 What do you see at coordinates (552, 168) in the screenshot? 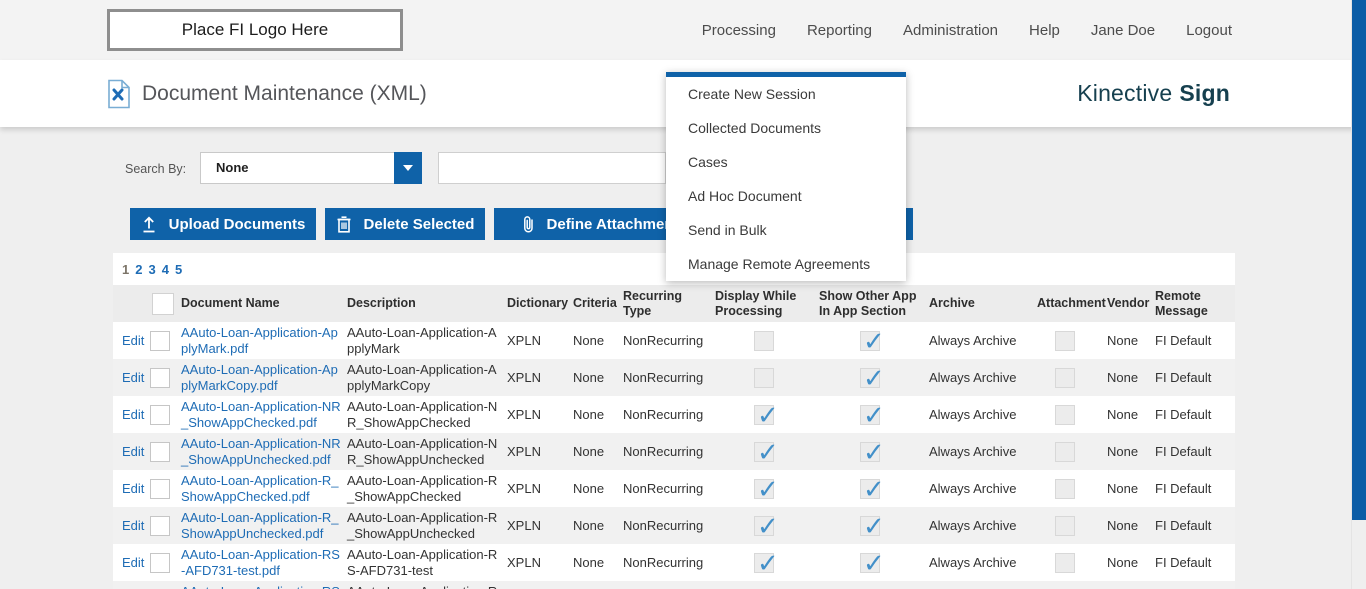
I see `search-input` at bounding box center [552, 168].